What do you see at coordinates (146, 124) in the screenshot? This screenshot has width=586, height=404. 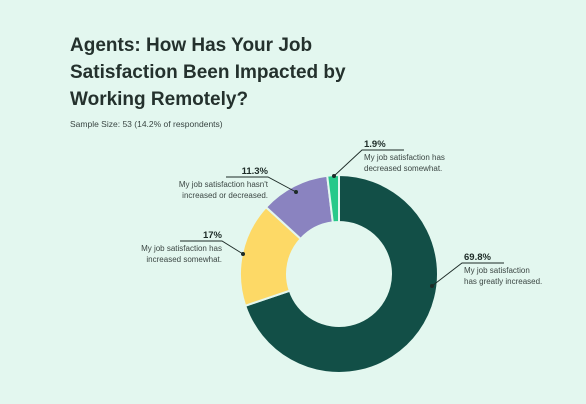 I see `chart-subtitle: Sample Size: 53 (14.2% of respondents)` at bounding box center [146, 124].